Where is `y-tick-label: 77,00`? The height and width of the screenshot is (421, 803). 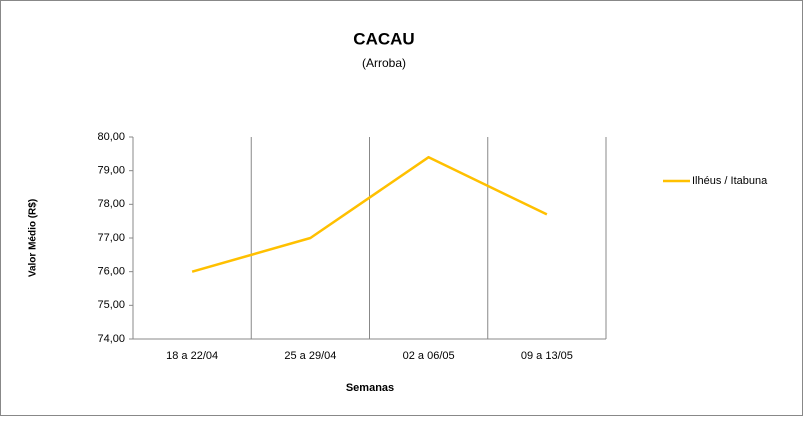 y-tick-label: 77,00 is located at coordinates (111, 238).